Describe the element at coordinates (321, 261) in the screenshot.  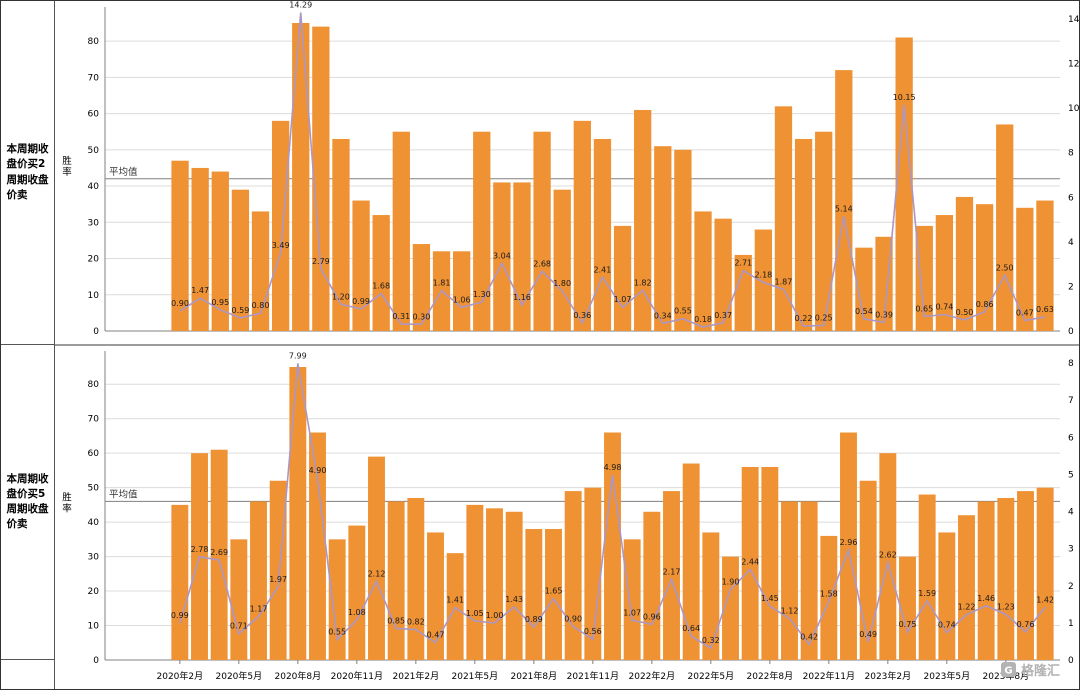
I see `svg-text: 2.79` at that location.